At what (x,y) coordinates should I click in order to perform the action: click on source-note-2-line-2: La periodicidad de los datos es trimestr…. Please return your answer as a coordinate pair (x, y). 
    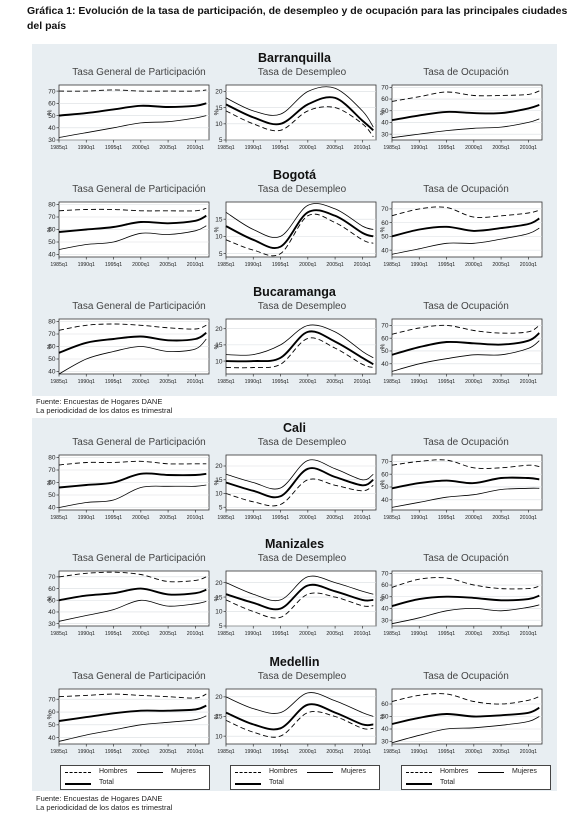
    Looking at the image, I should click on (104, 807).